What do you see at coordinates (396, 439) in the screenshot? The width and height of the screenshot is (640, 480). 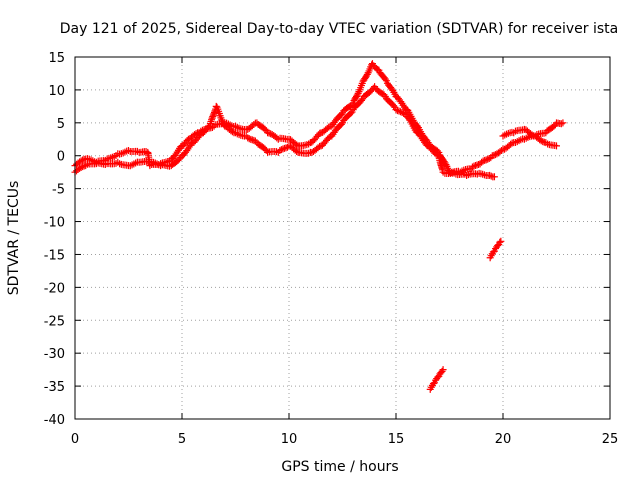 I see `x-tick-label: 15` at bounding box center [396, 439].